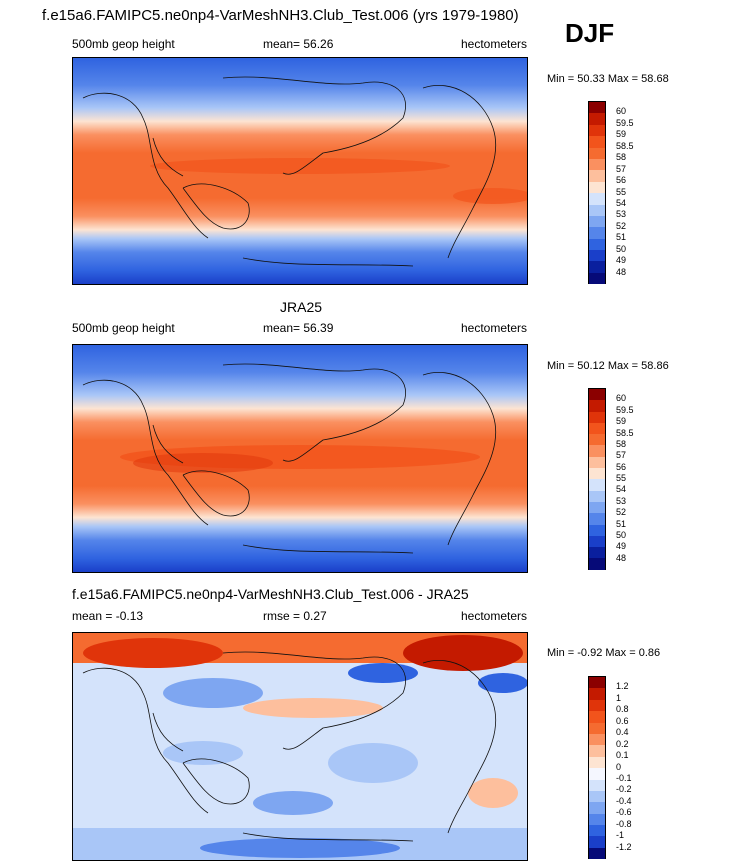  I want to click on panel3-mean-label: mean = -0.13, so click(108, 616).